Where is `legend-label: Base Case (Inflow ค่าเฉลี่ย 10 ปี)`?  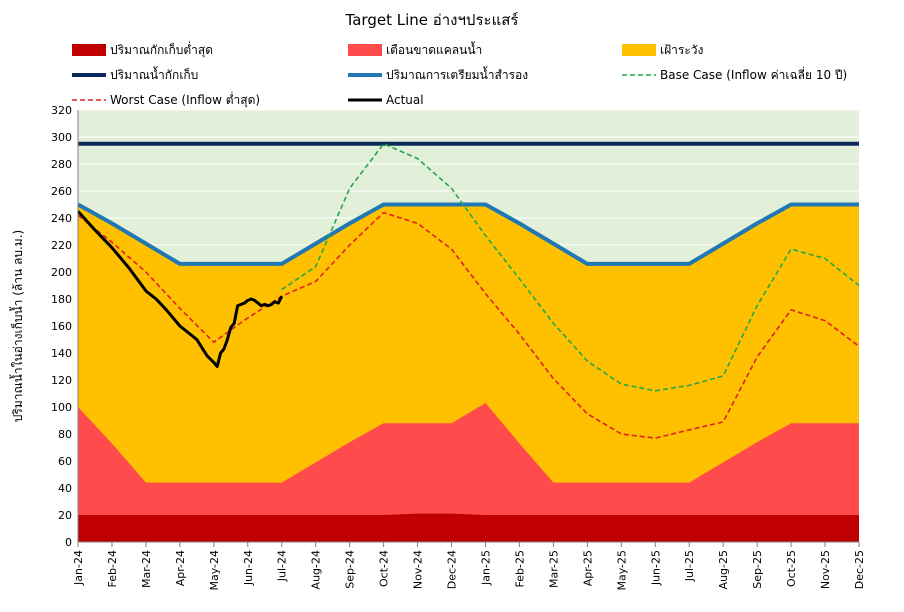 legend-label: Base Case (Inflow ค่าเฉลี่ย 10 ปี) is located at coordinates (753, 74).